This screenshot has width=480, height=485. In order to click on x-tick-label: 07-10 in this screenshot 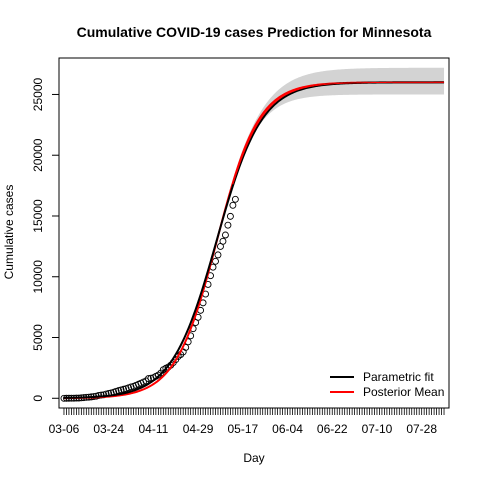, I will do `click(377, 429)`.